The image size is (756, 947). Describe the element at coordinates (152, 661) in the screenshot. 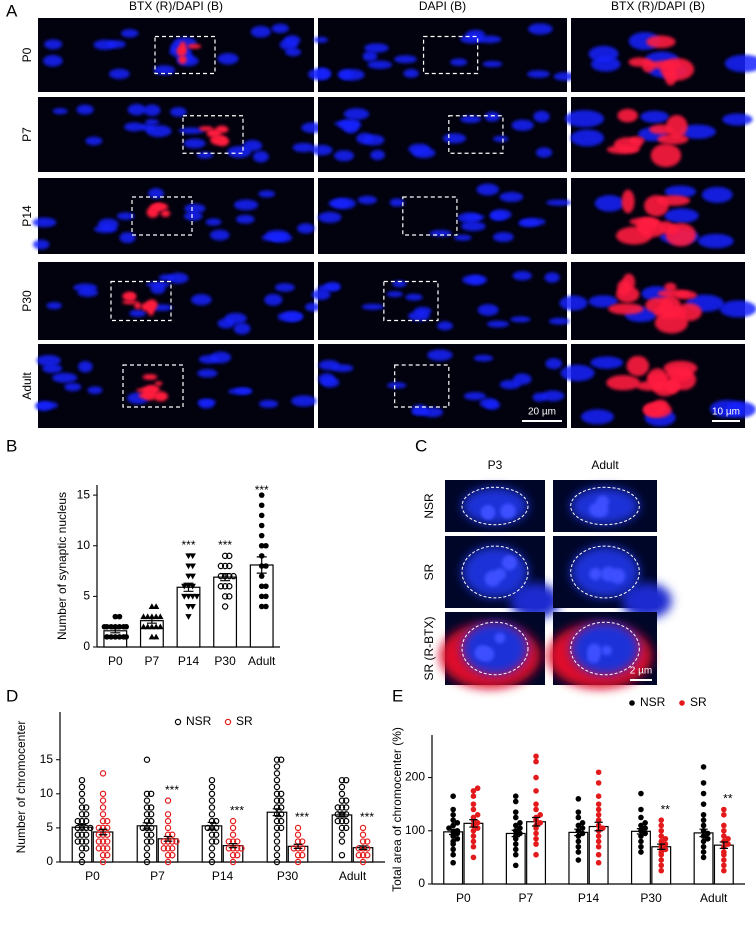

I see `x-tick-label: P7` at that location.